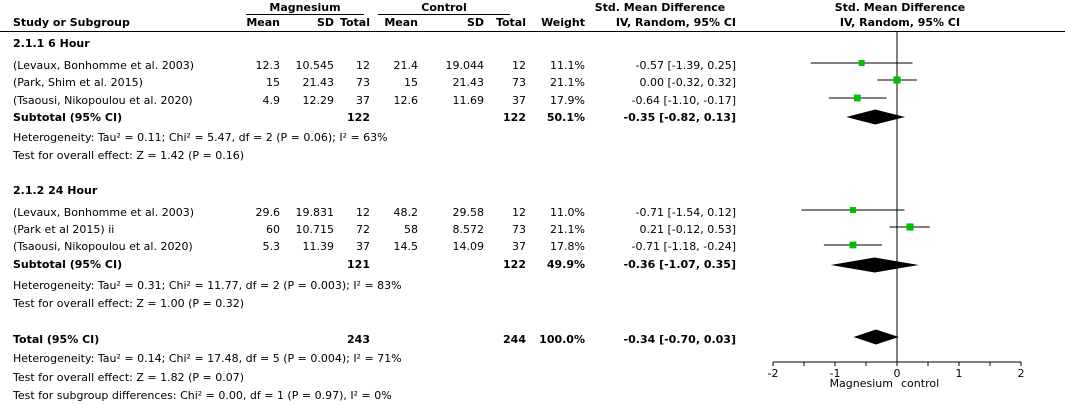 The width and height of the screenshot is (1065, 405). What do you see at coordinates (363, 229) in the screenshot?
I see `total1: 72` at bounding box center [363, 229].